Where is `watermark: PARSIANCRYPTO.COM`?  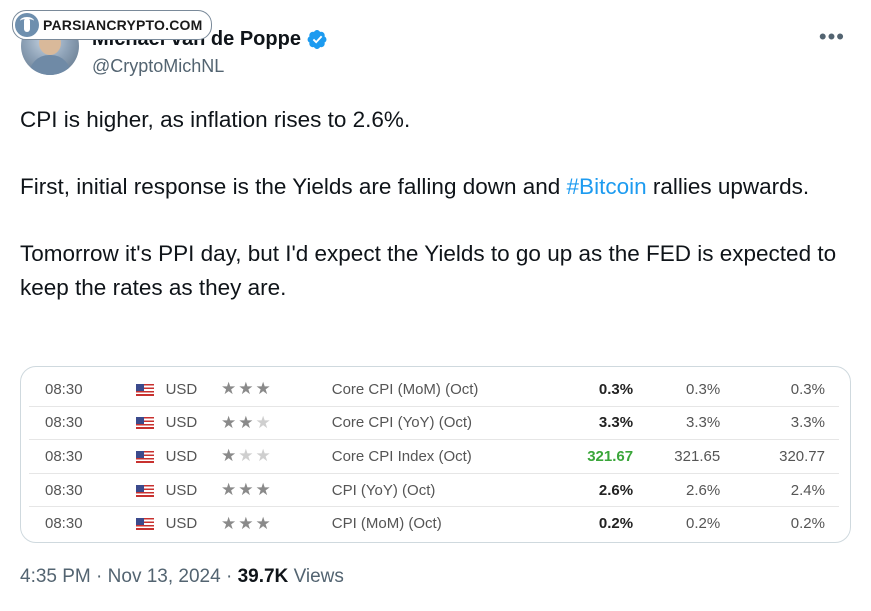 watermark: PARSIANCRYPTO.COM is located at coordinates (112, 25).